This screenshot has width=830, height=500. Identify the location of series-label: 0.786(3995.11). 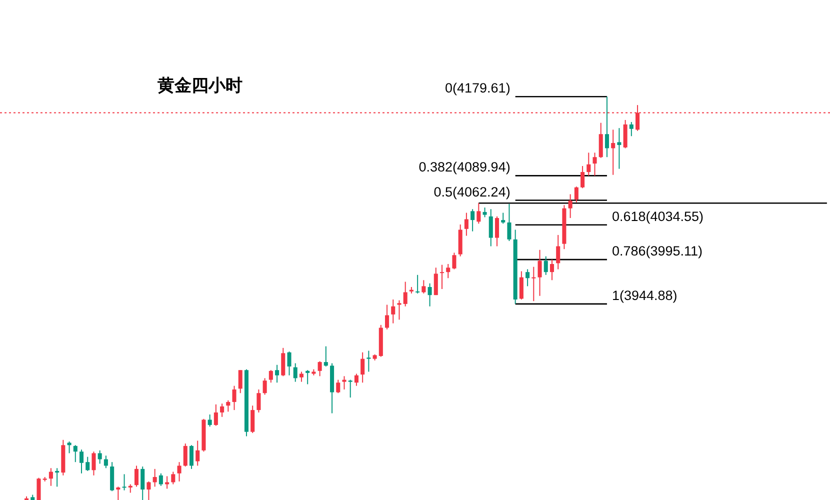
(657, 251).